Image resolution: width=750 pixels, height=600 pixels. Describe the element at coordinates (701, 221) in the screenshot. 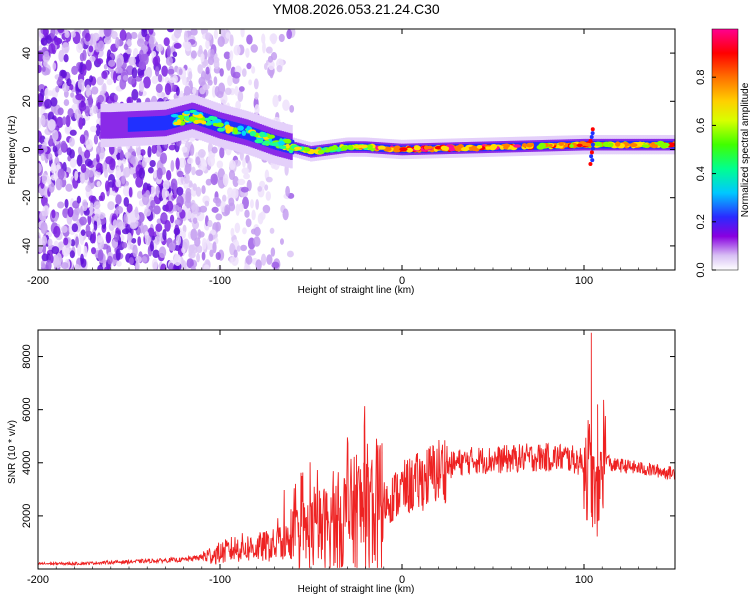

I see `colorbar-tick-label: 0.2` at that location.